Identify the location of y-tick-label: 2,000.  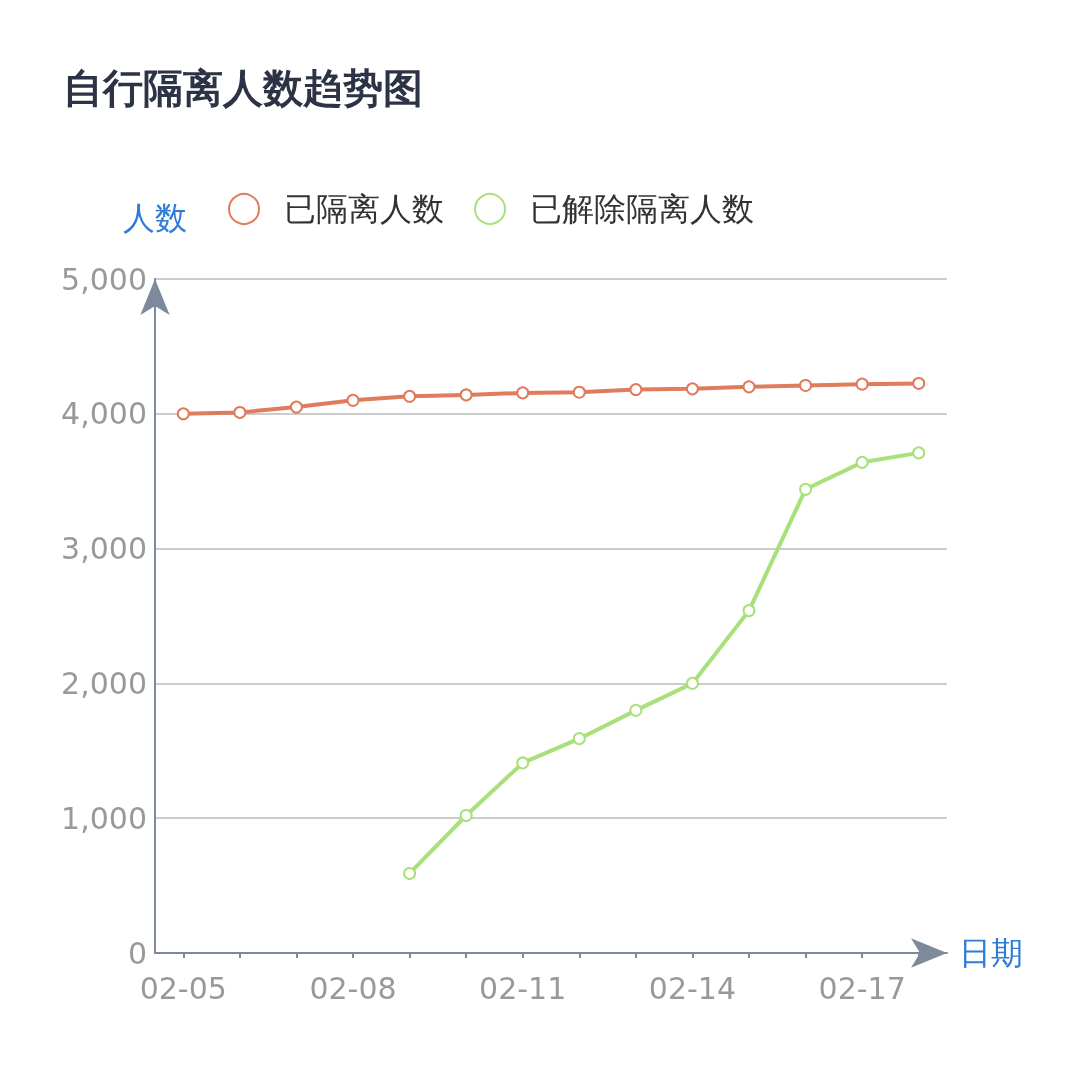
(104, 683).